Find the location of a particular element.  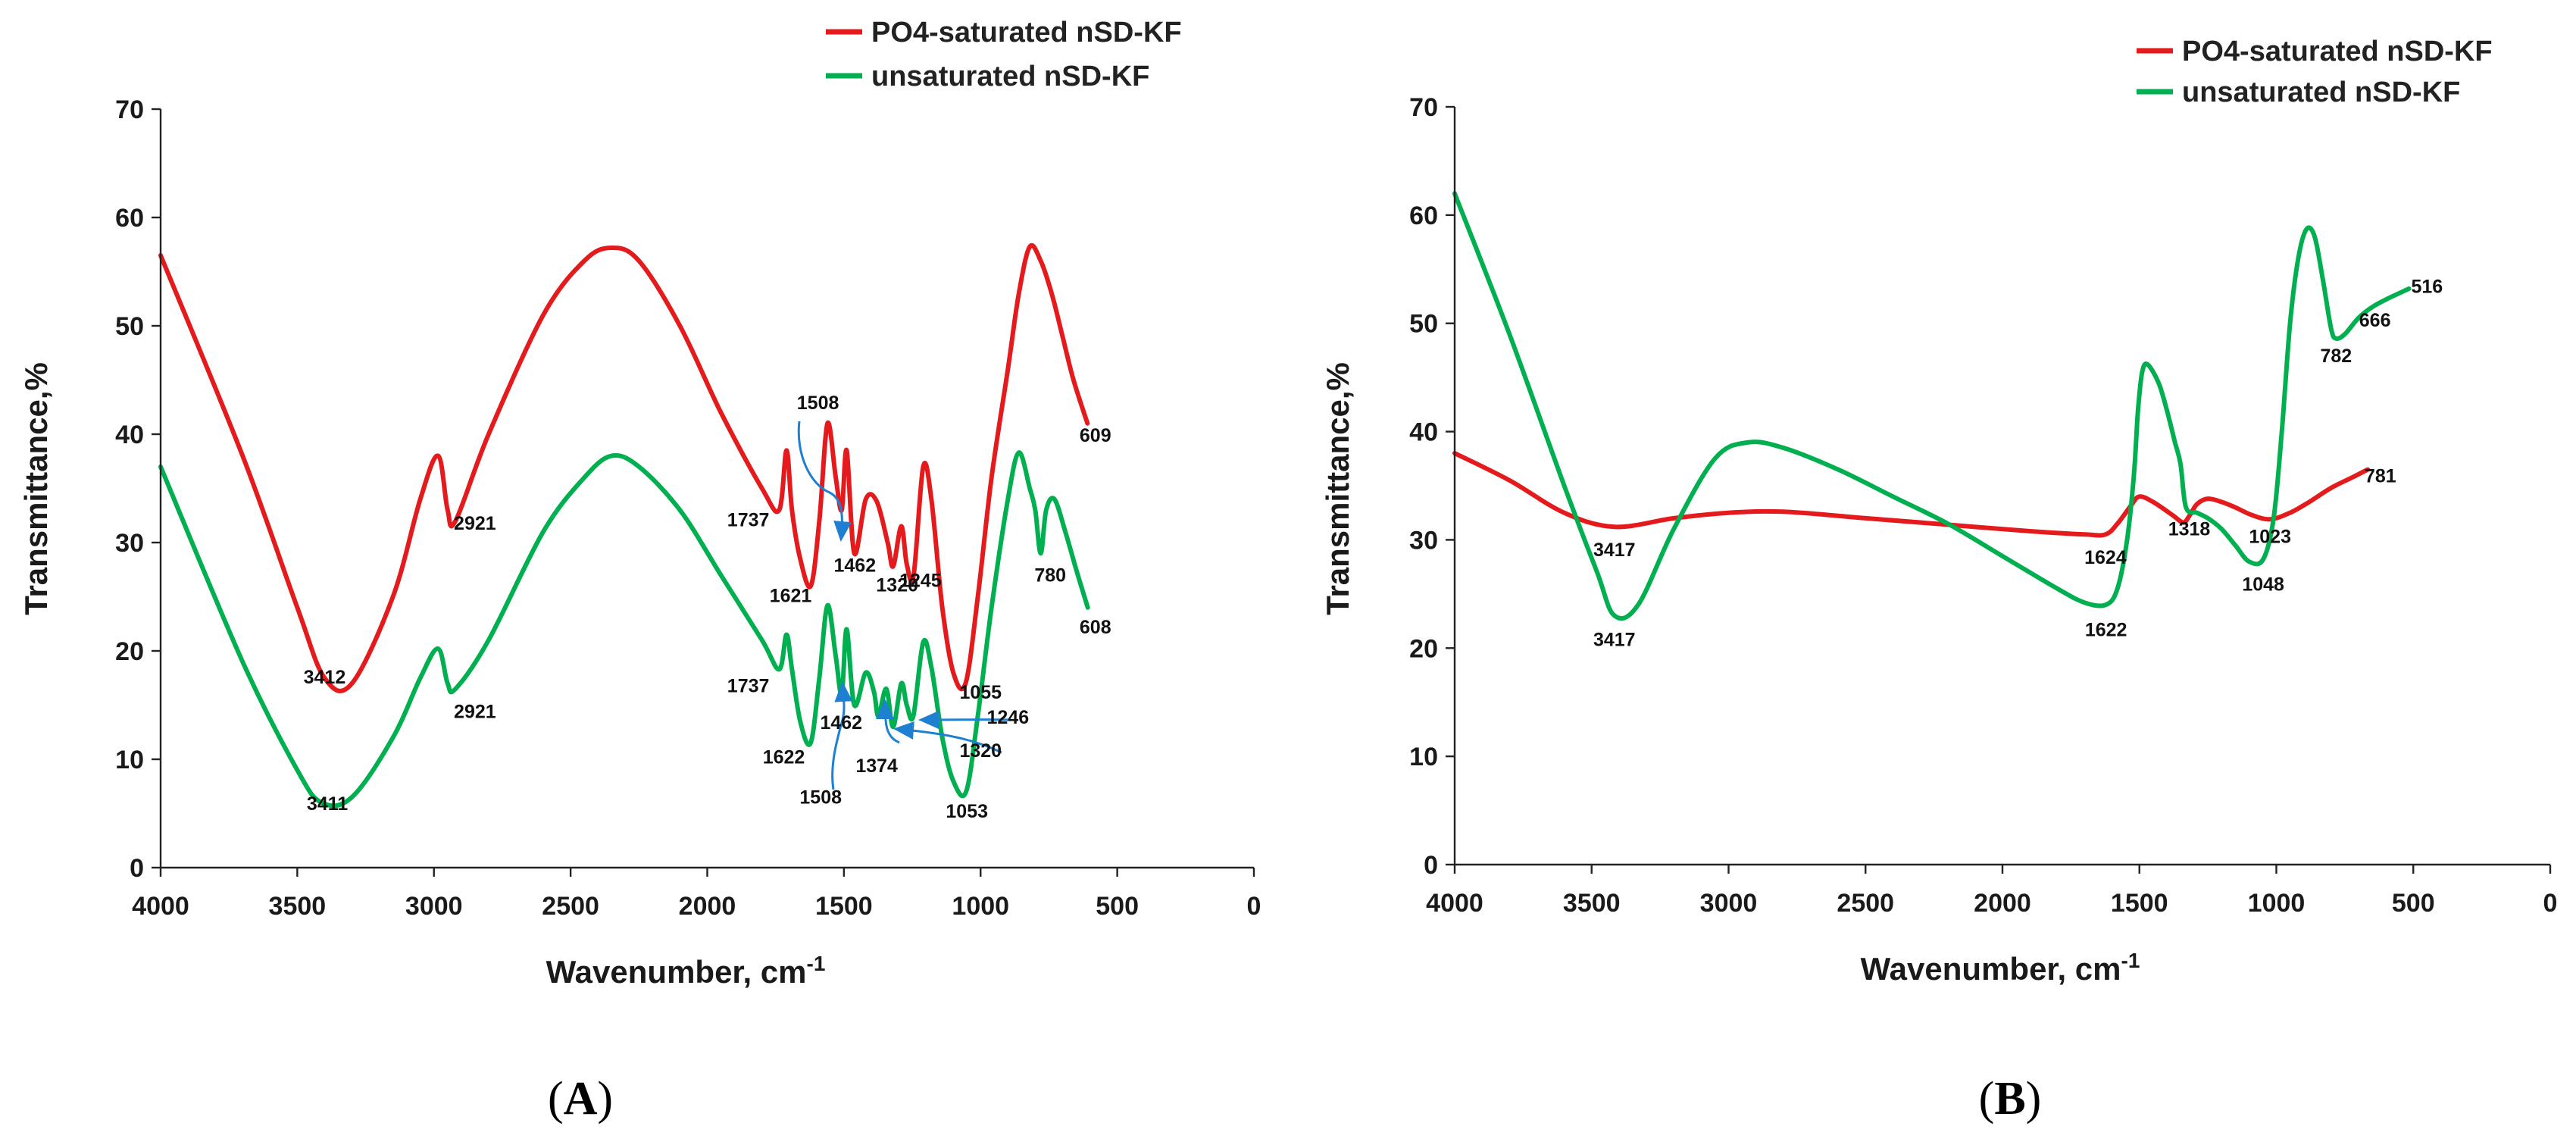

panel-label-a-open: ( is located at coordinates (556, 1099).